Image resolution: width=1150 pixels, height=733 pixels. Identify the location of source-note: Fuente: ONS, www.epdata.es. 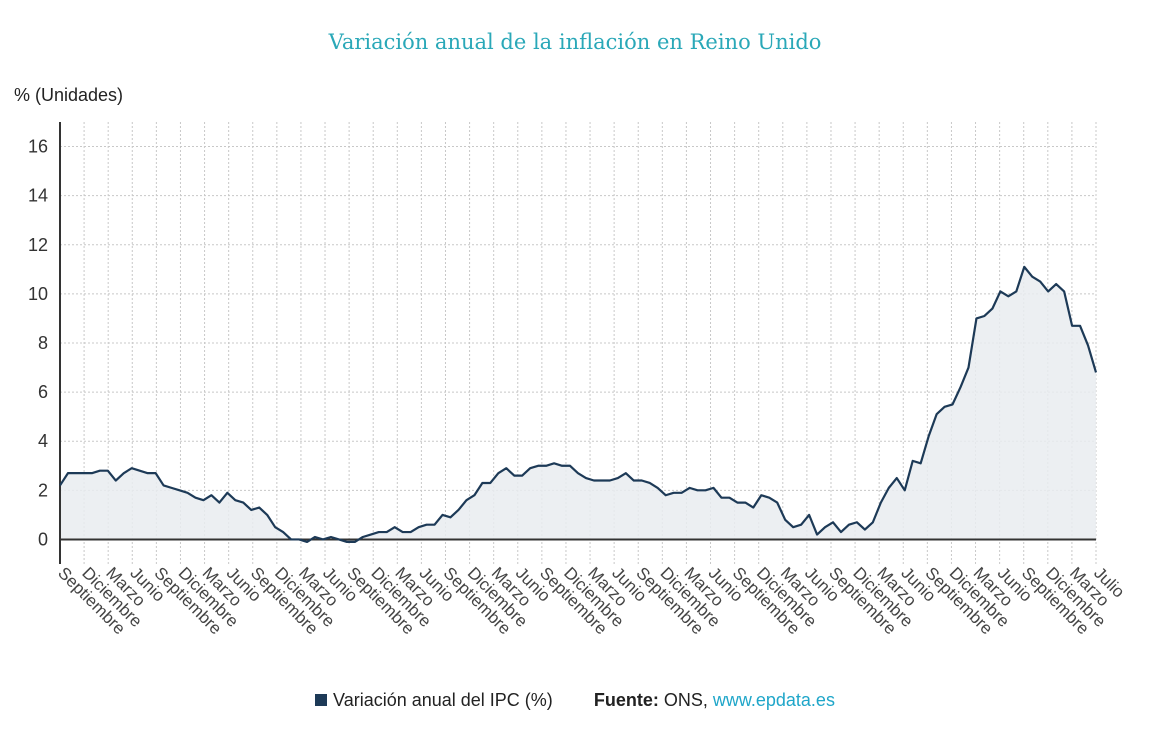
(714, 700).